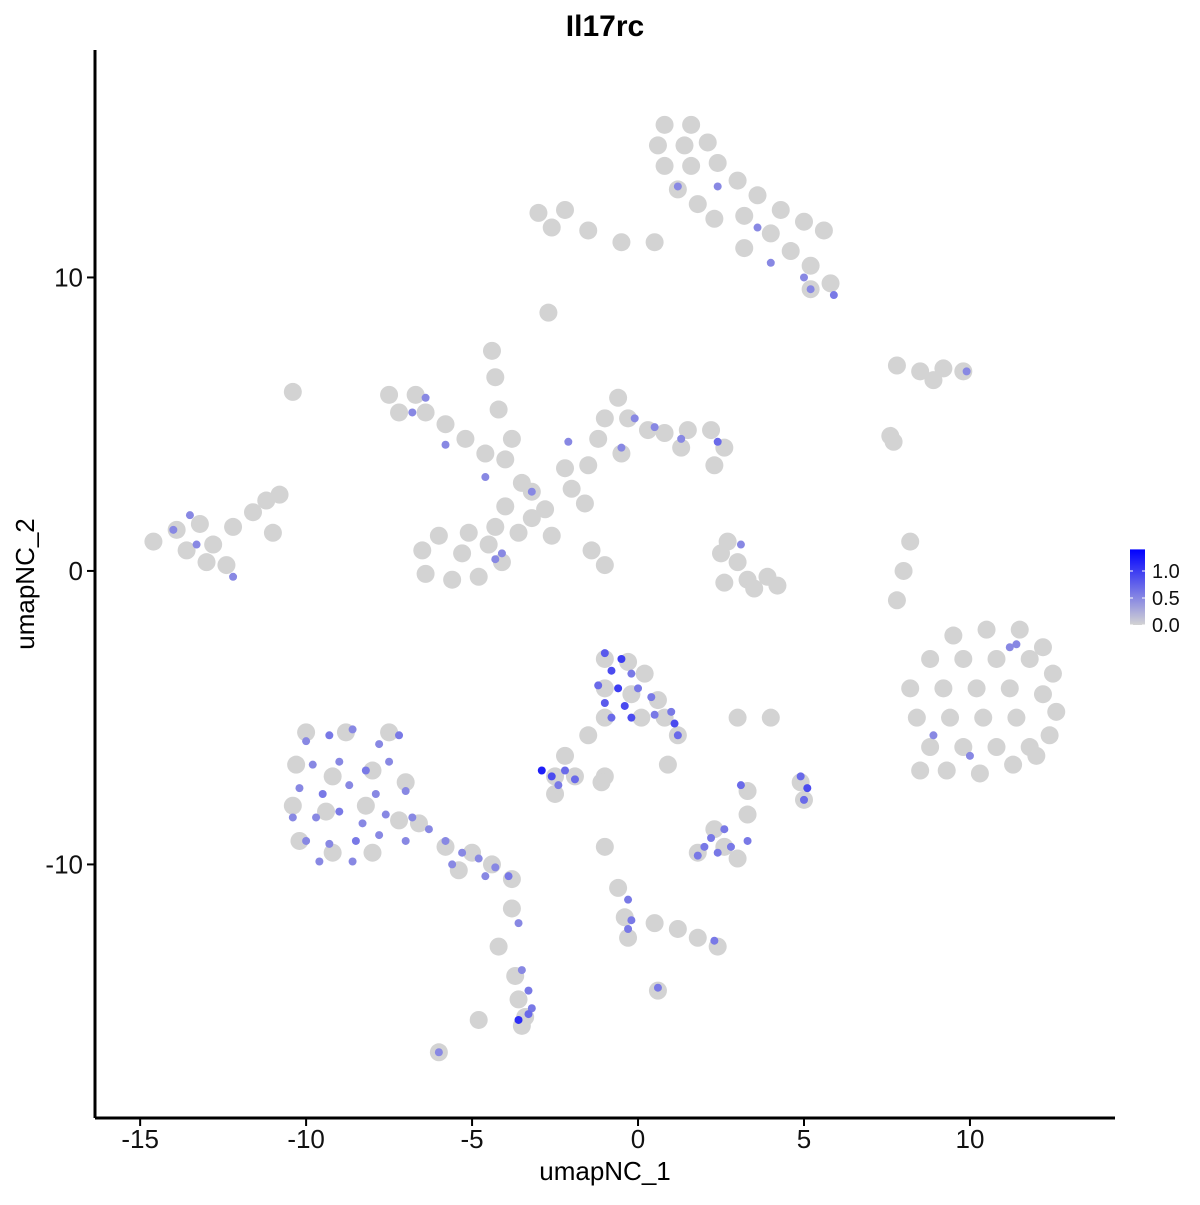 The height and width of the screenshot is (1205, 1200). Describe the element at coordinates (1166, 599) in the screenshot. I see `colorbar-label: 0.5` at that location.